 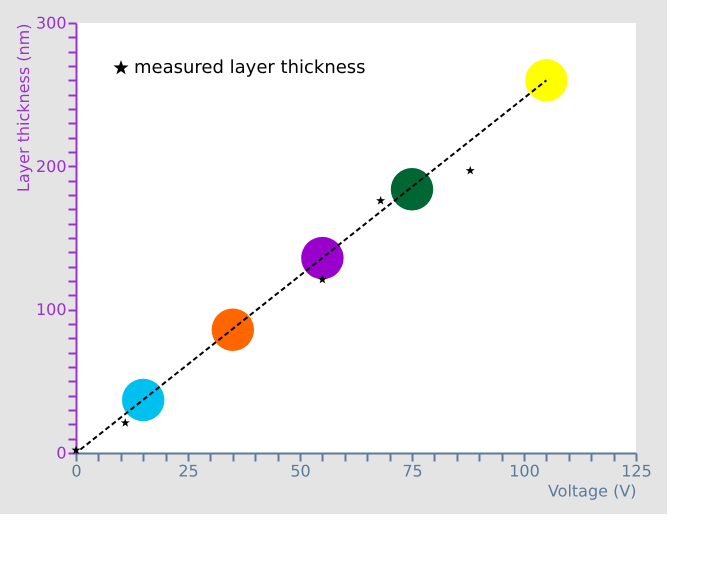 What do you see at coordinates (51, 310) in the screenshot?
I see `y-tick-label: 100` at bounding box center [51, 310].